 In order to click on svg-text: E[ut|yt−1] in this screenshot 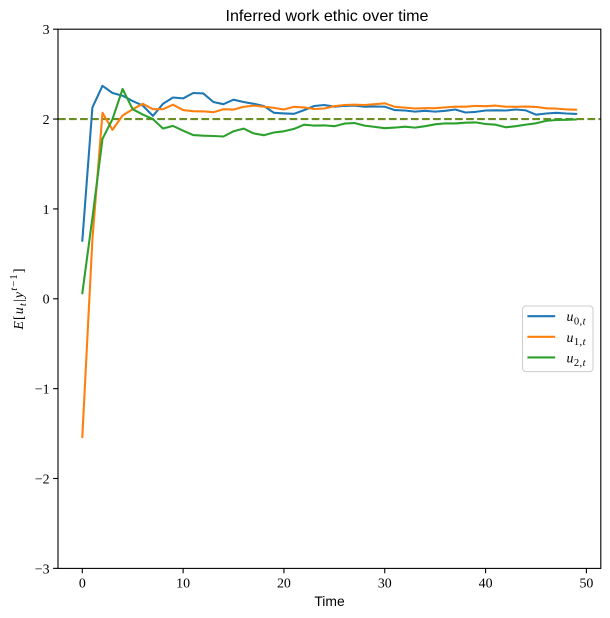, I will do `click(19, 298)`.